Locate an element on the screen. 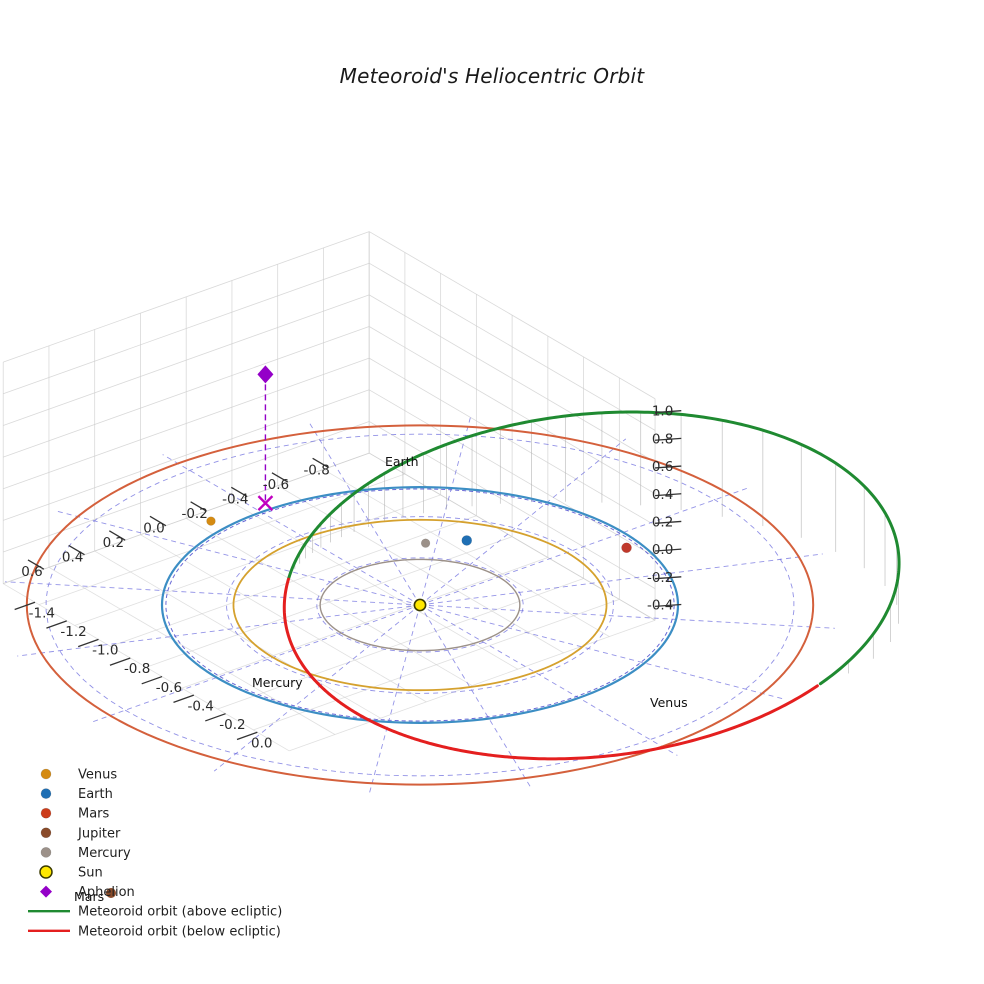 The height and width of the screenshot is (984, 984). legend-label: Aphelion is located at coordinates (106, 892).